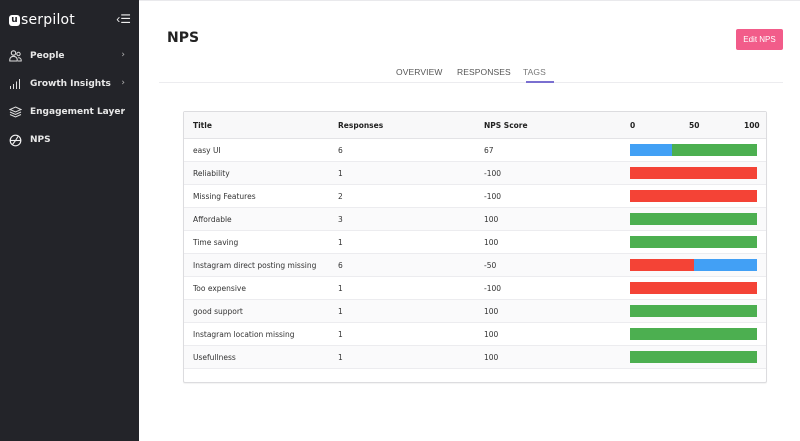  I want to click on cell-title: Instagram direct posting missing, so click(255, 265).